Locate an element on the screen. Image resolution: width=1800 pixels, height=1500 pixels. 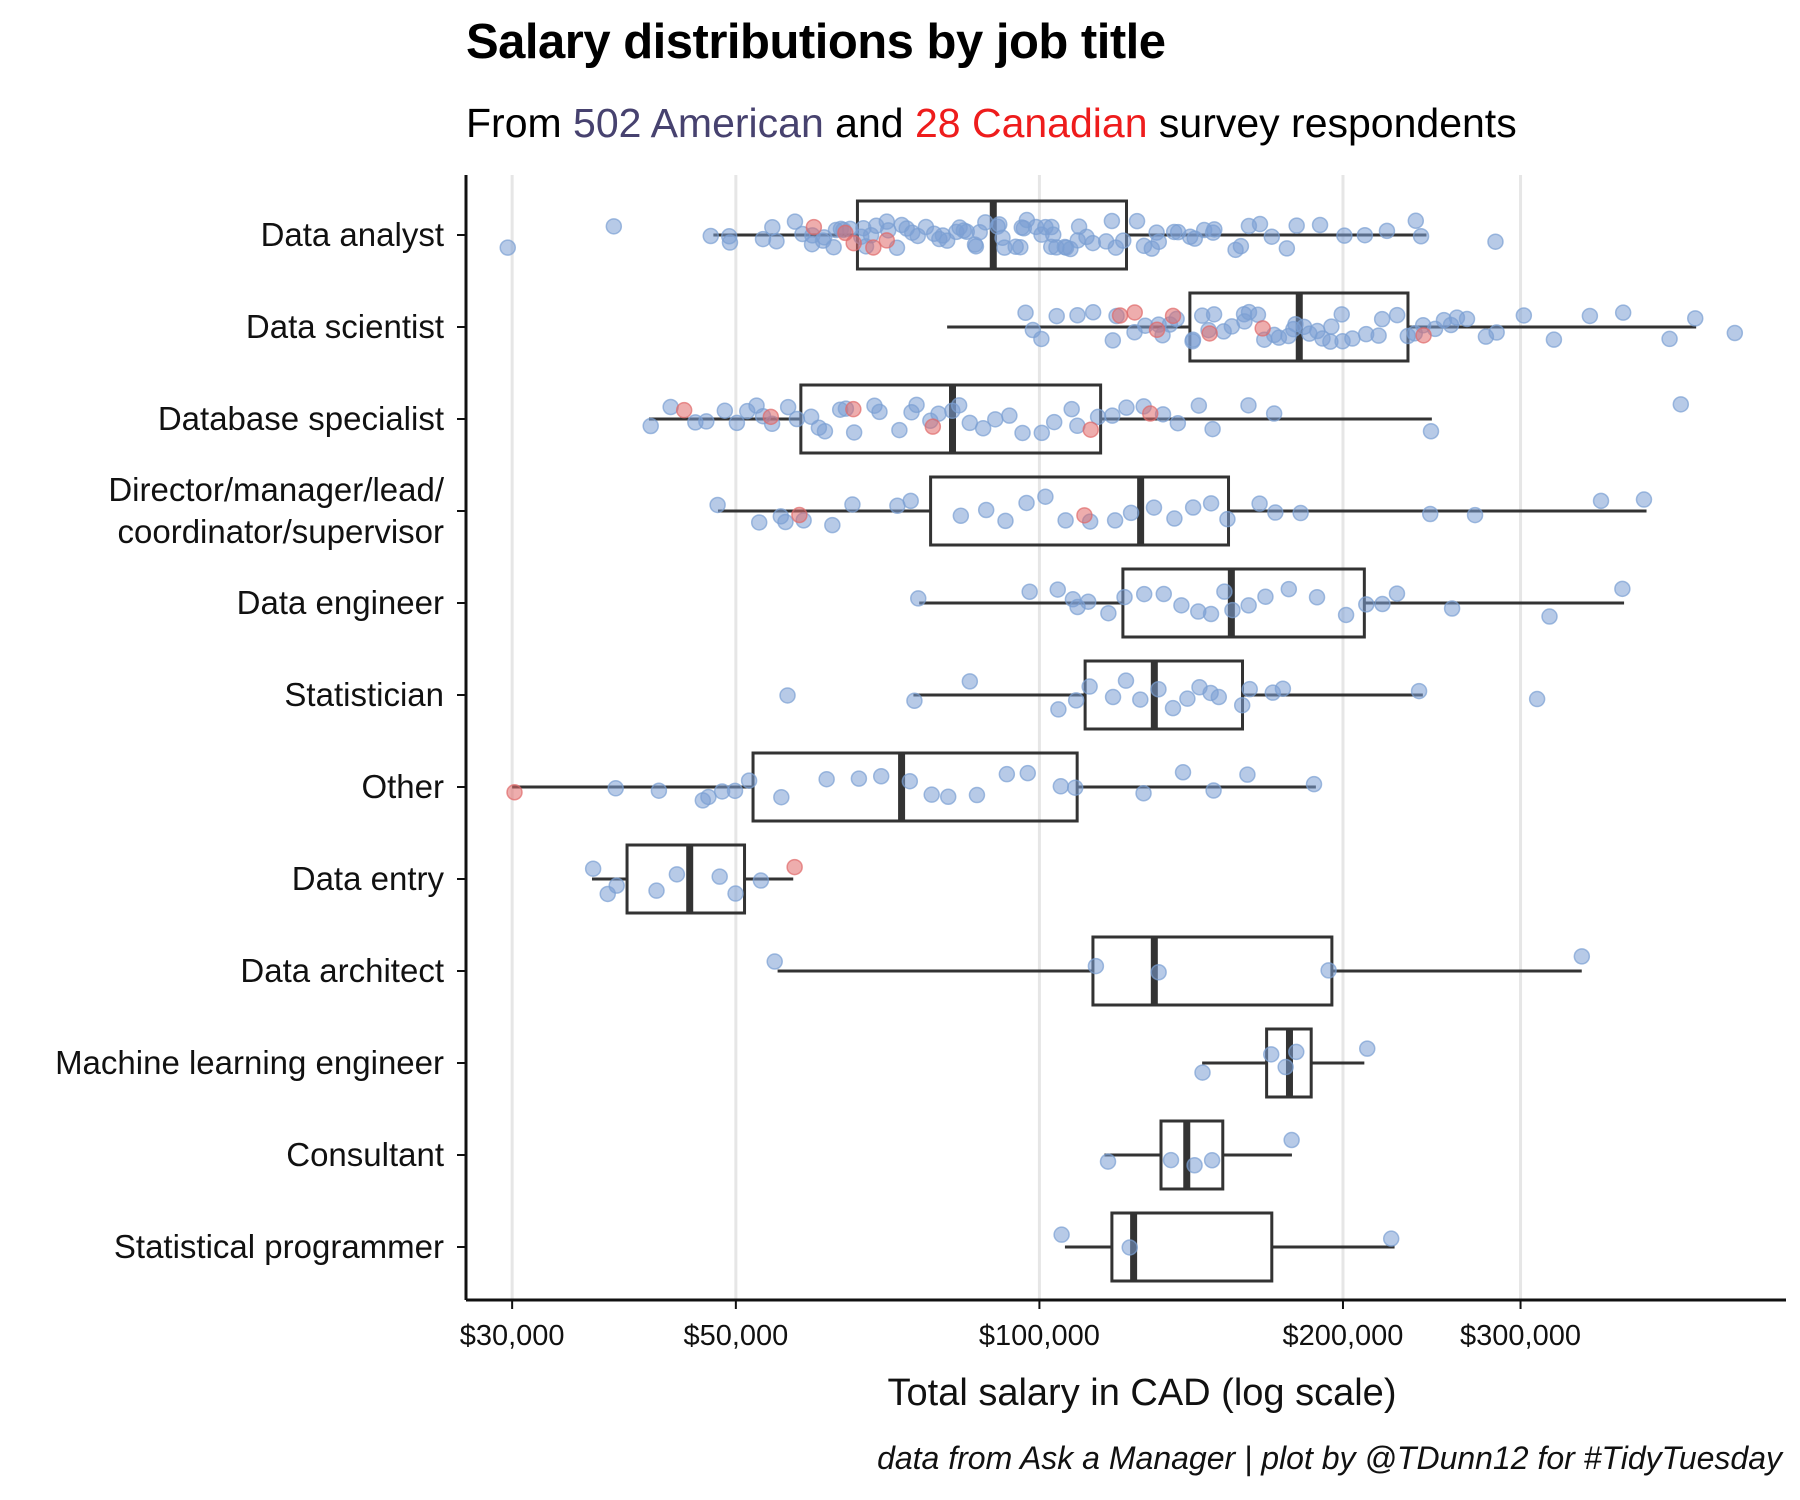
category-label: Statistical programmer is located at coordinates (279, 1246).